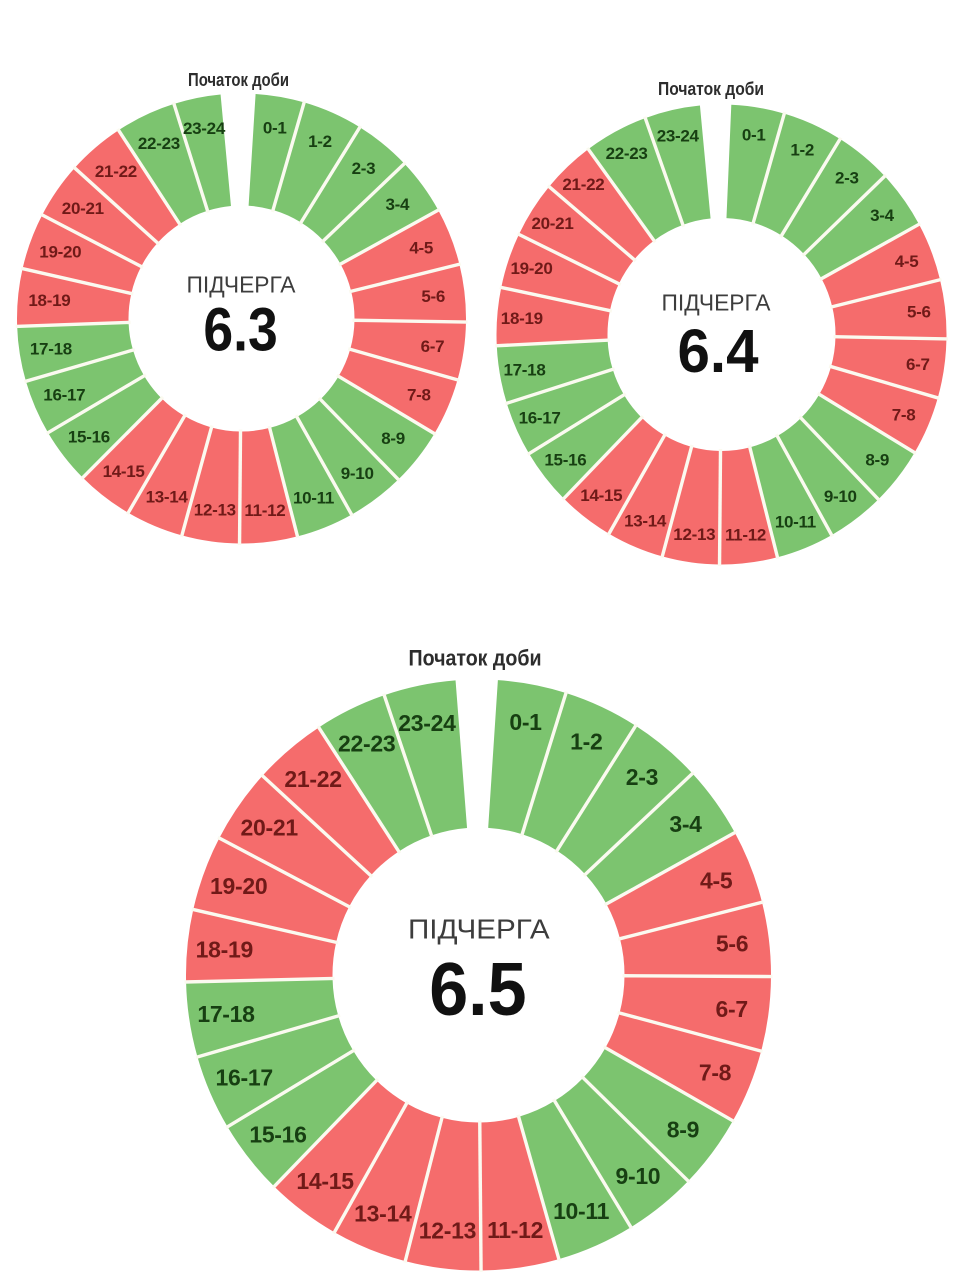  What do you see at coordinates (477, 989) in the screenshot?
I see `svg-text: 6.5` at bounding box center [477, 989].